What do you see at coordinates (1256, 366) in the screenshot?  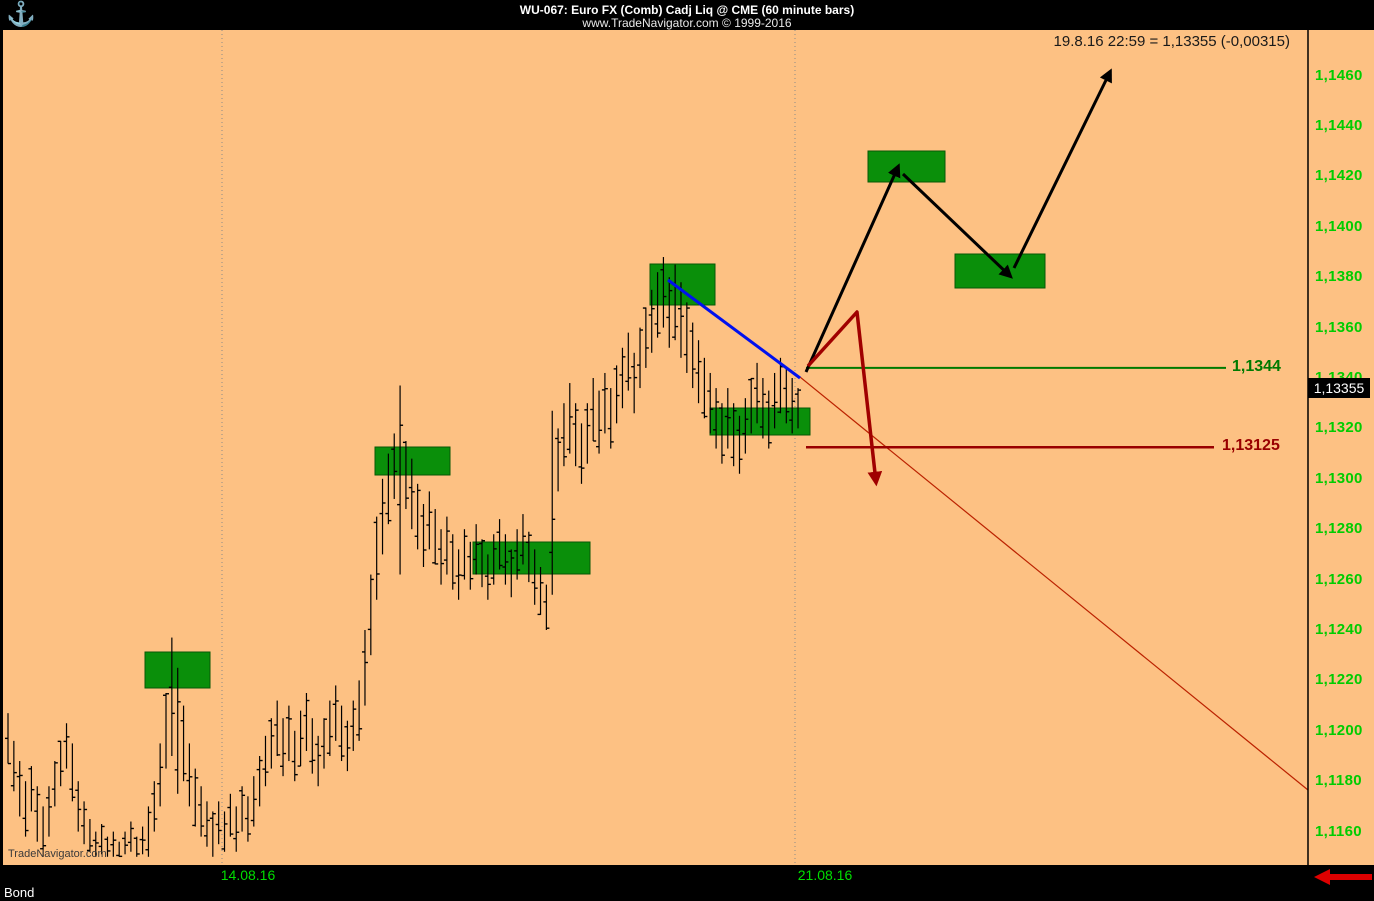 I see `level-label: 1,1344` at bounding box center [1256, 366].